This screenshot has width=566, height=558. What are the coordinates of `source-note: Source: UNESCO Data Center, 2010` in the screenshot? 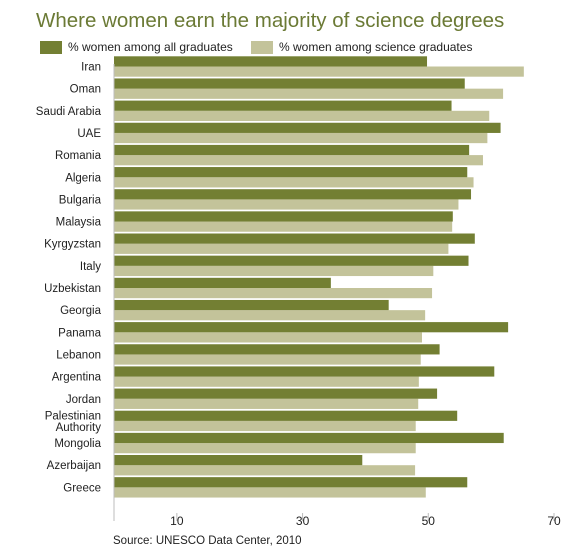 It's located at (207, 541).